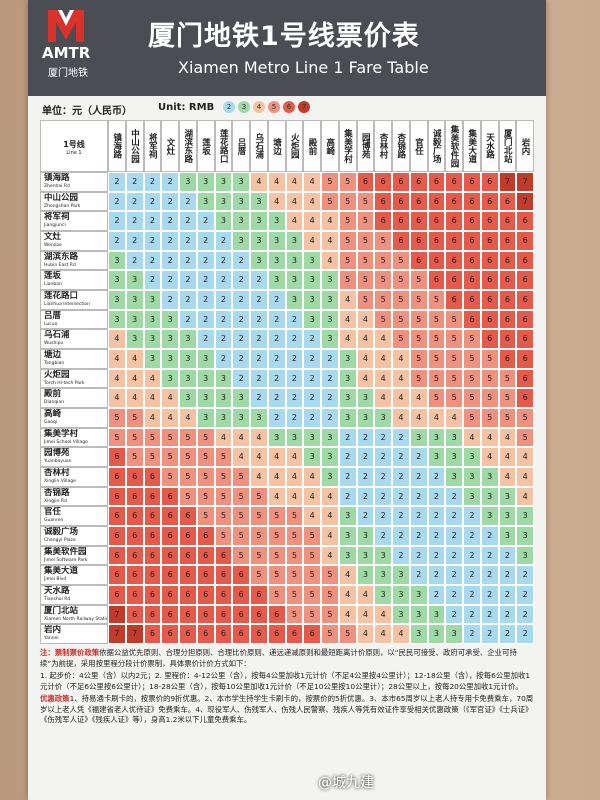 This screenshot has width=600, height=800. What do you see at coordinates (61, 296) in the screenshot?
I see `station-name: 莲花路口` at bounding box center [61, 296].